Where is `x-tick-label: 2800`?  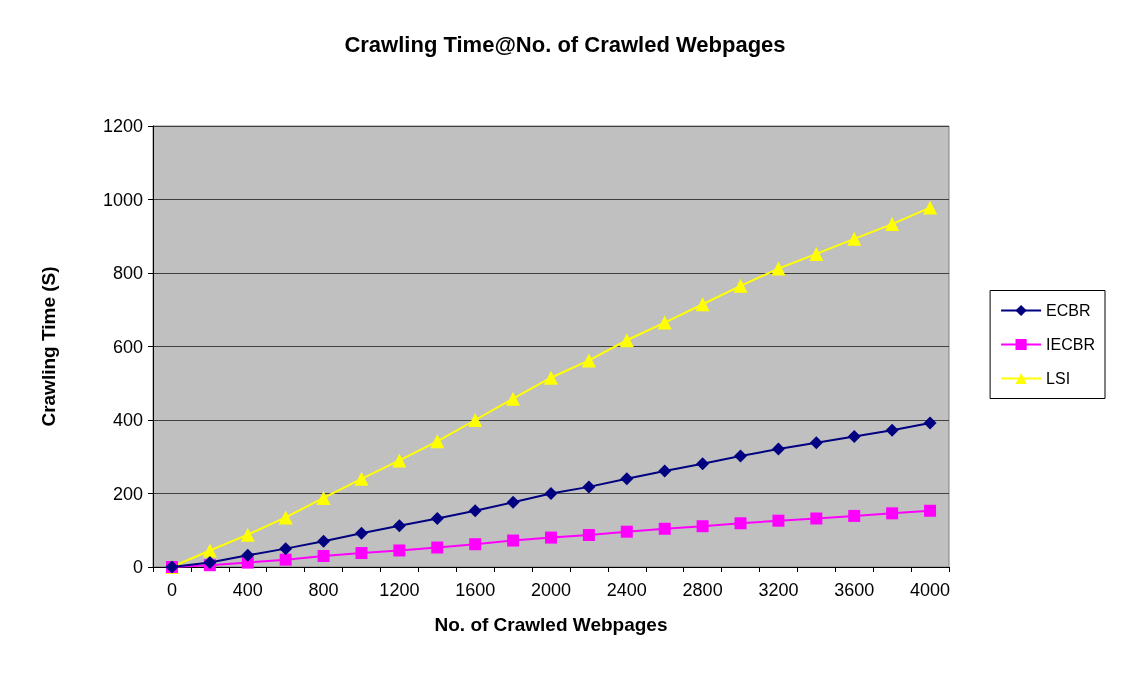
x-tick-label: 2800 is located at coordinates (702, 590).